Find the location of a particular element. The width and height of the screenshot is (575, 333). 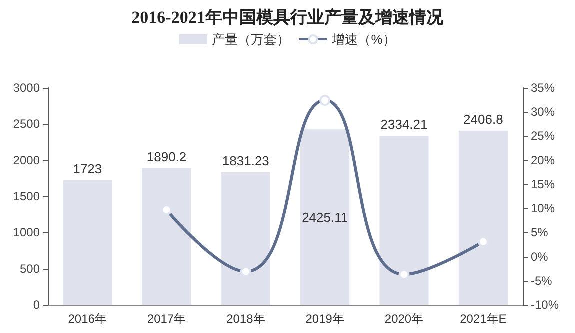

x-tick-label: 2020年 is located at coordinates (404, 319).